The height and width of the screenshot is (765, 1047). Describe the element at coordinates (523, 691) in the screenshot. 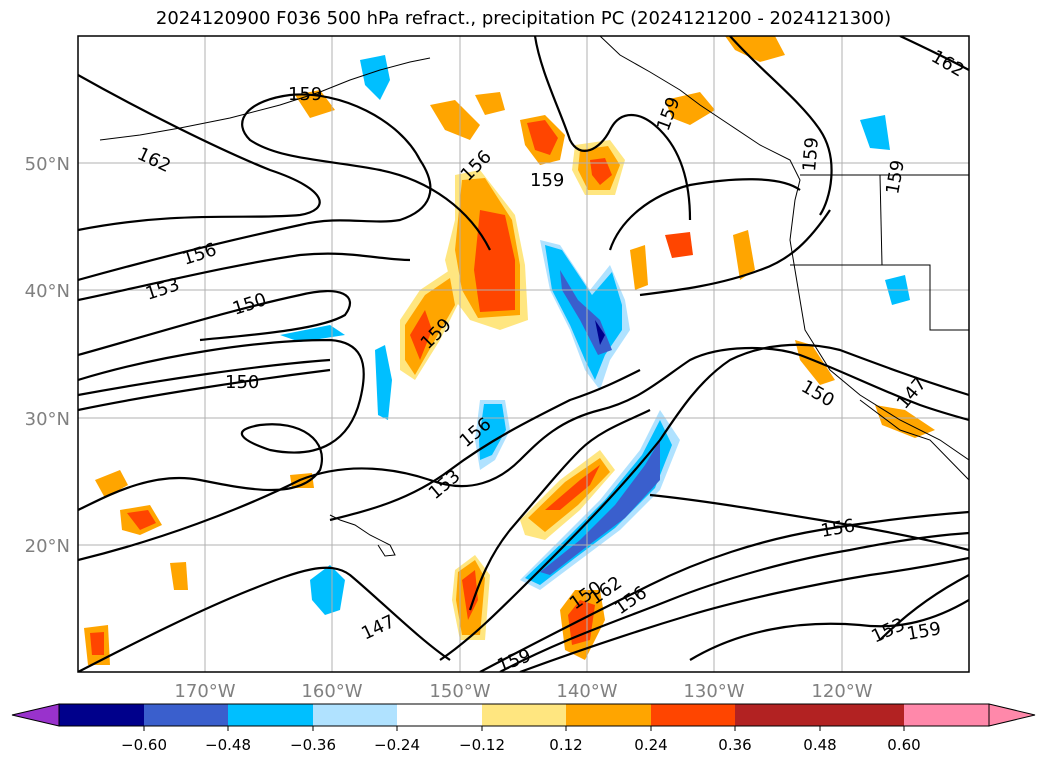

I see `longitude-labels: 170°W 160°W 150°W 140°W 130°W 120°W` at that location.